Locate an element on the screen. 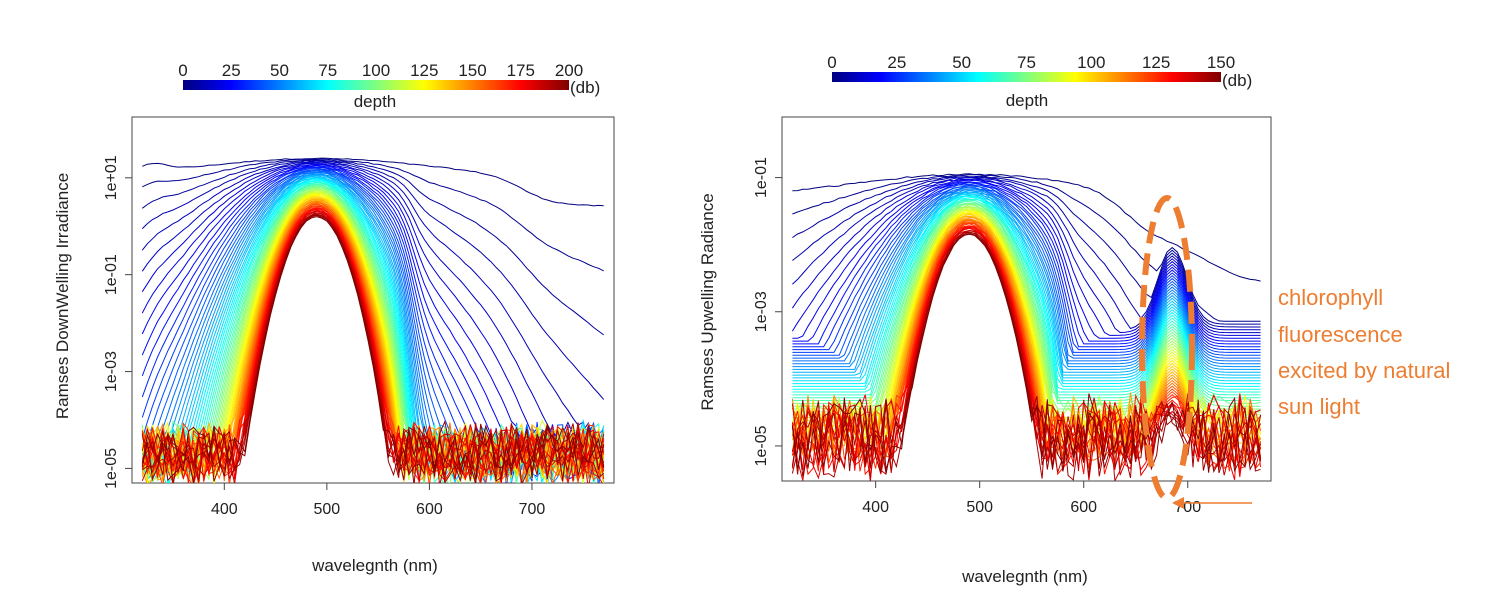 Image resolution: width=1500 pixels, height=613 pixels. left-colorbar-unit: (db) is located at coordinates (585, 87).